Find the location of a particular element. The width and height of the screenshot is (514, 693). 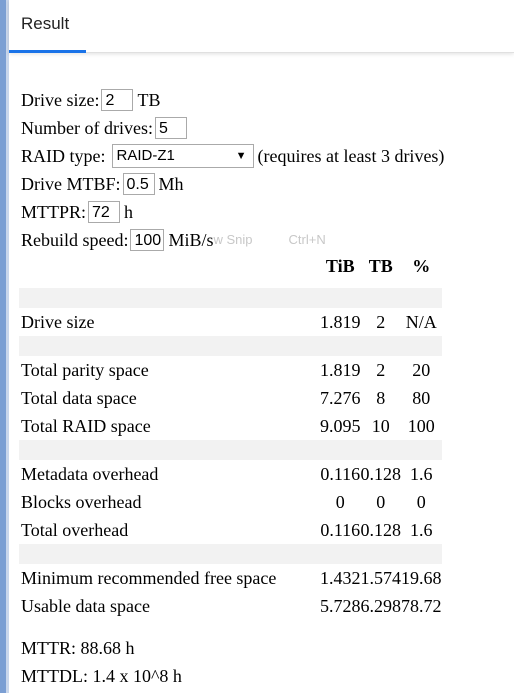

raid-type-value: RAID-Z1 is located at coordinates (145, 155).